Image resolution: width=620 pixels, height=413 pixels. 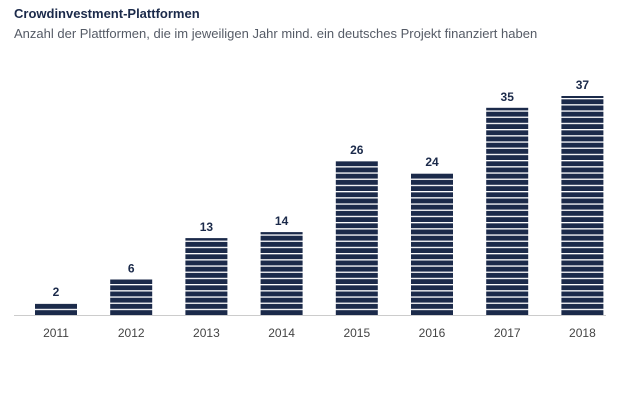 I want to click on bar-2016, so click(x=432, y=243).